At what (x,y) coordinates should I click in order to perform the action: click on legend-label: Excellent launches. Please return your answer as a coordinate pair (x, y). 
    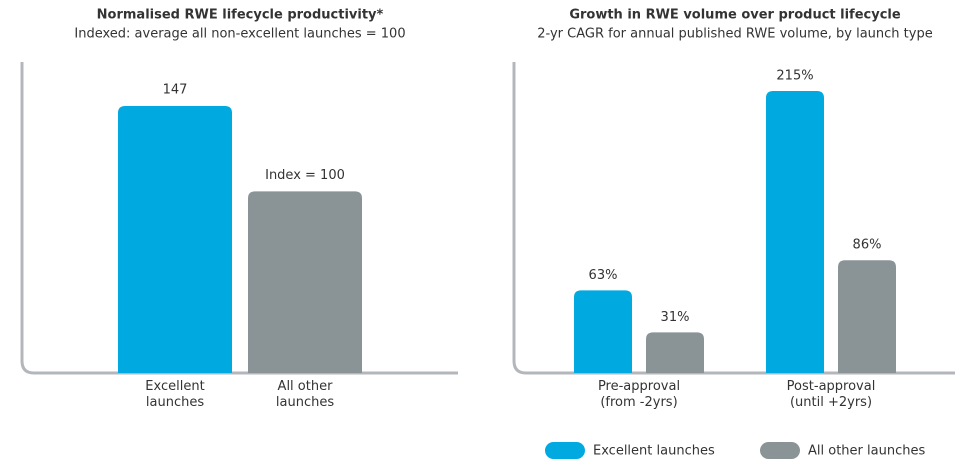
    Looking at the image, I should click on (654, 451).